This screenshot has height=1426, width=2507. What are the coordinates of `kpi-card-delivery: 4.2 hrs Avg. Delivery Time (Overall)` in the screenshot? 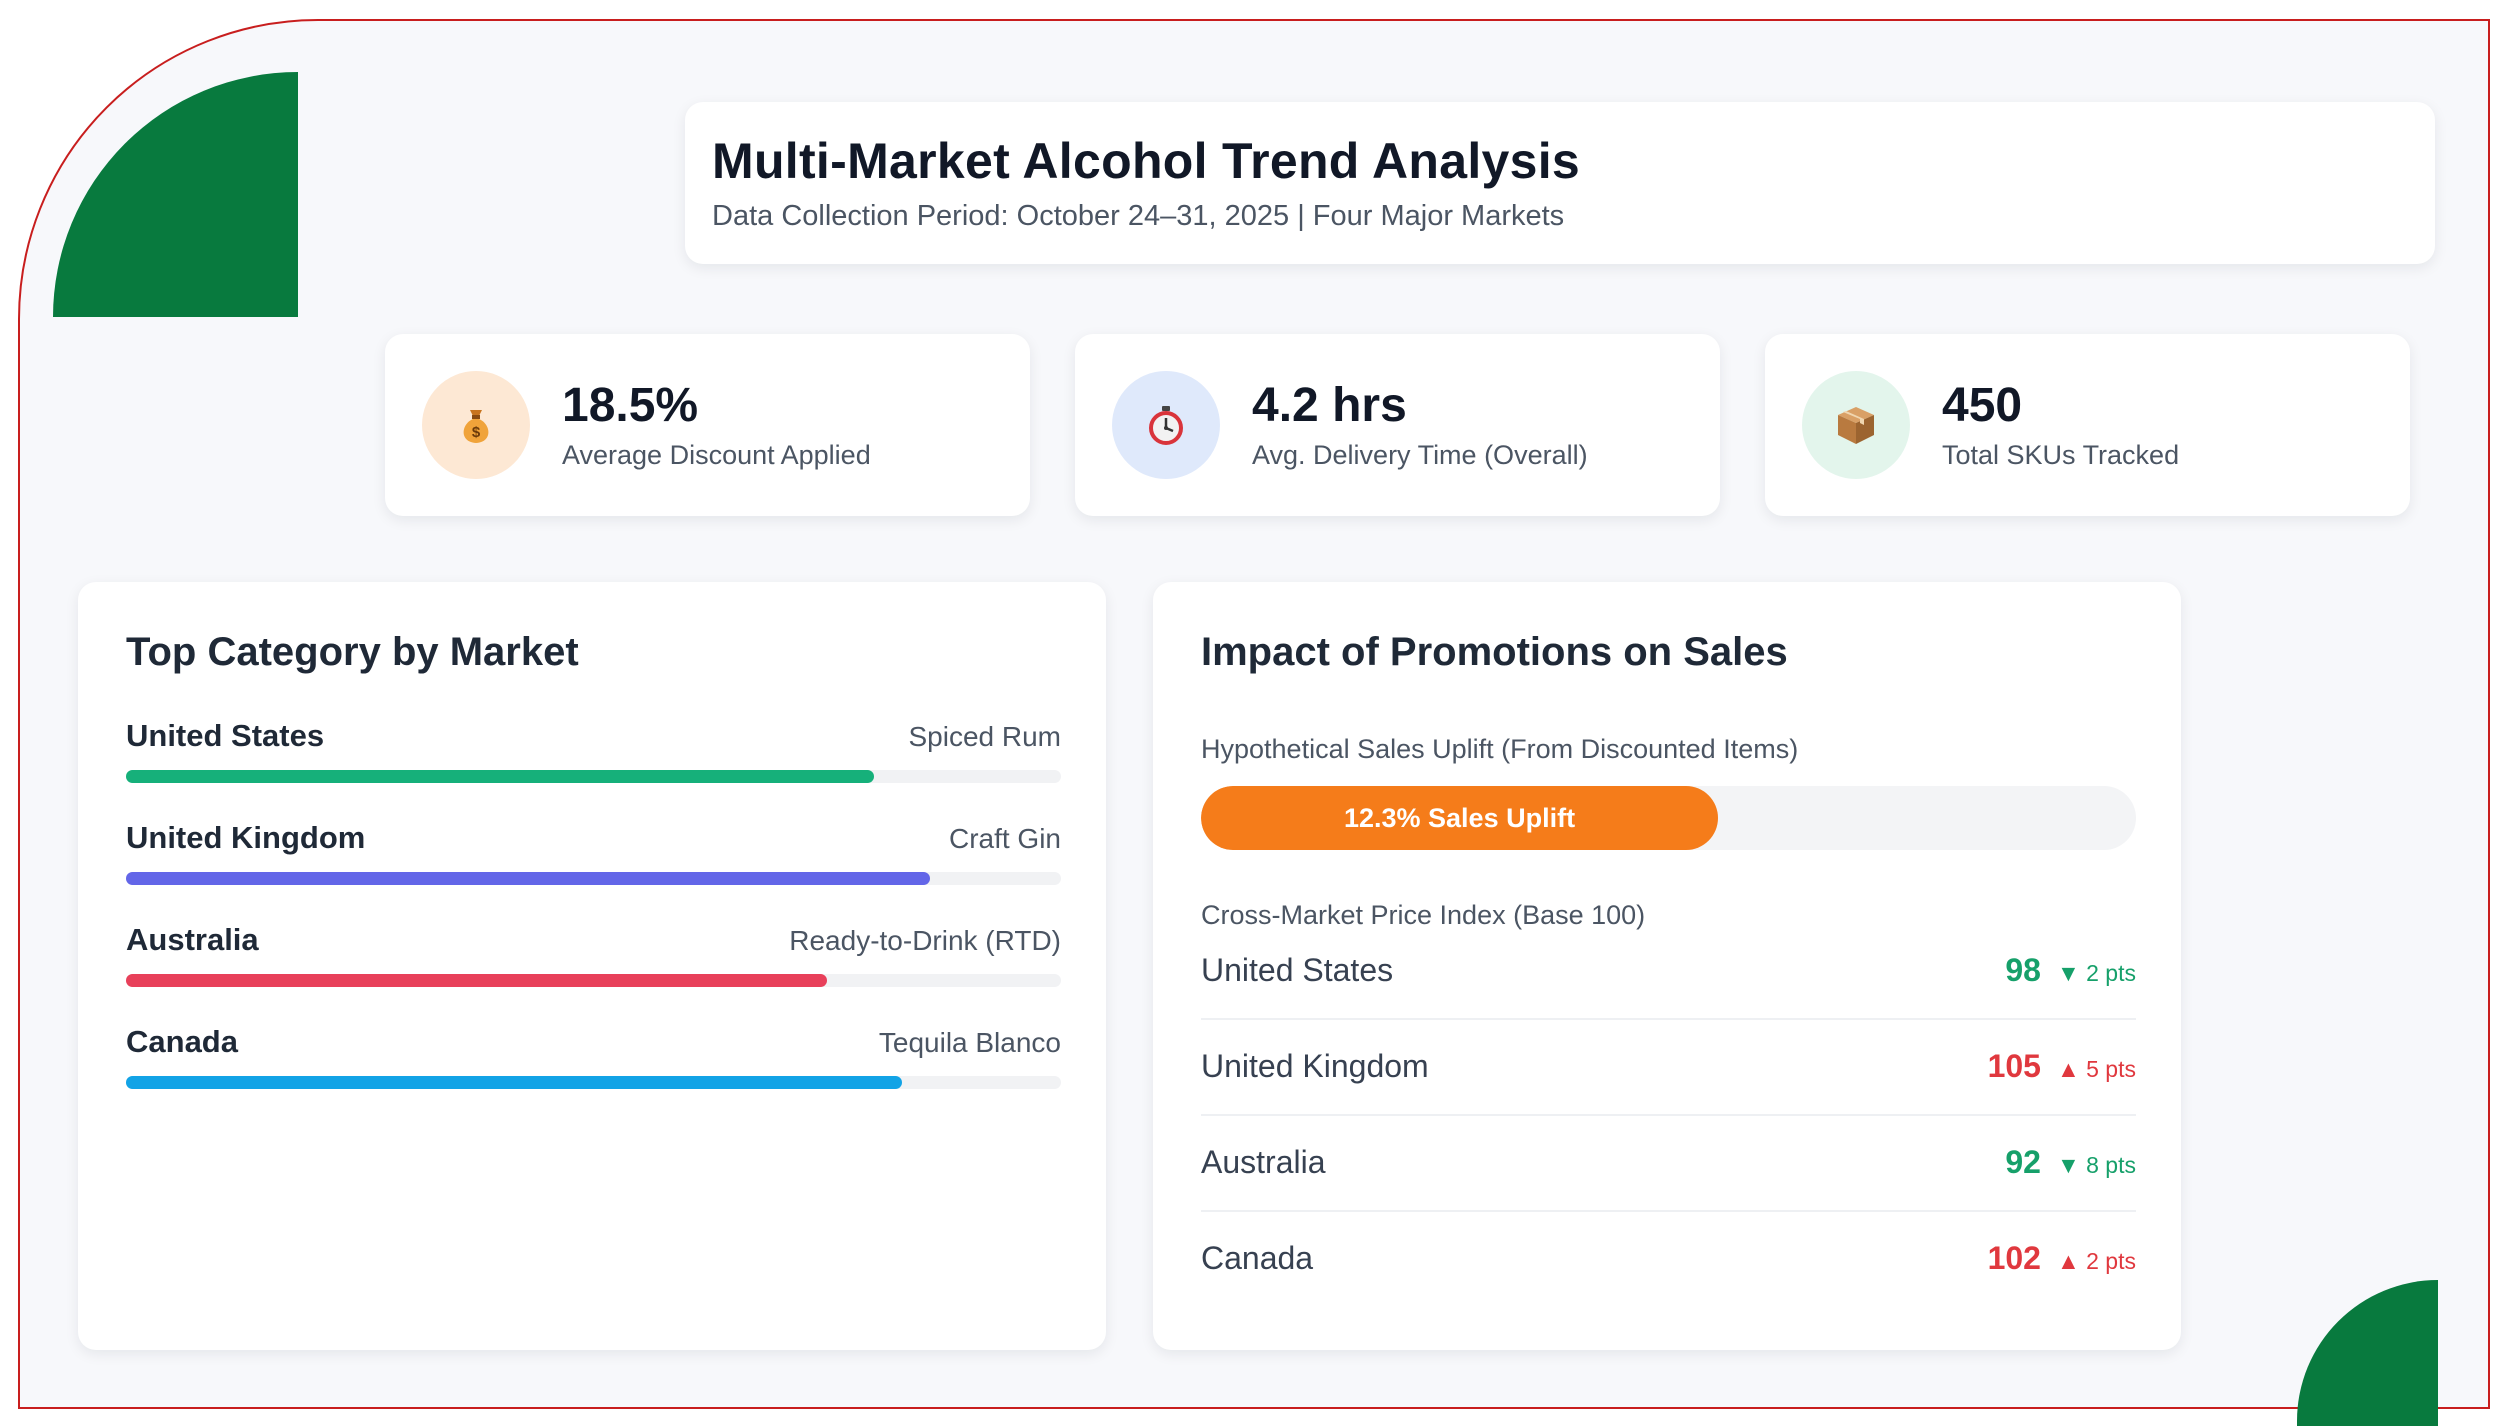 It's located at (1397, 425).